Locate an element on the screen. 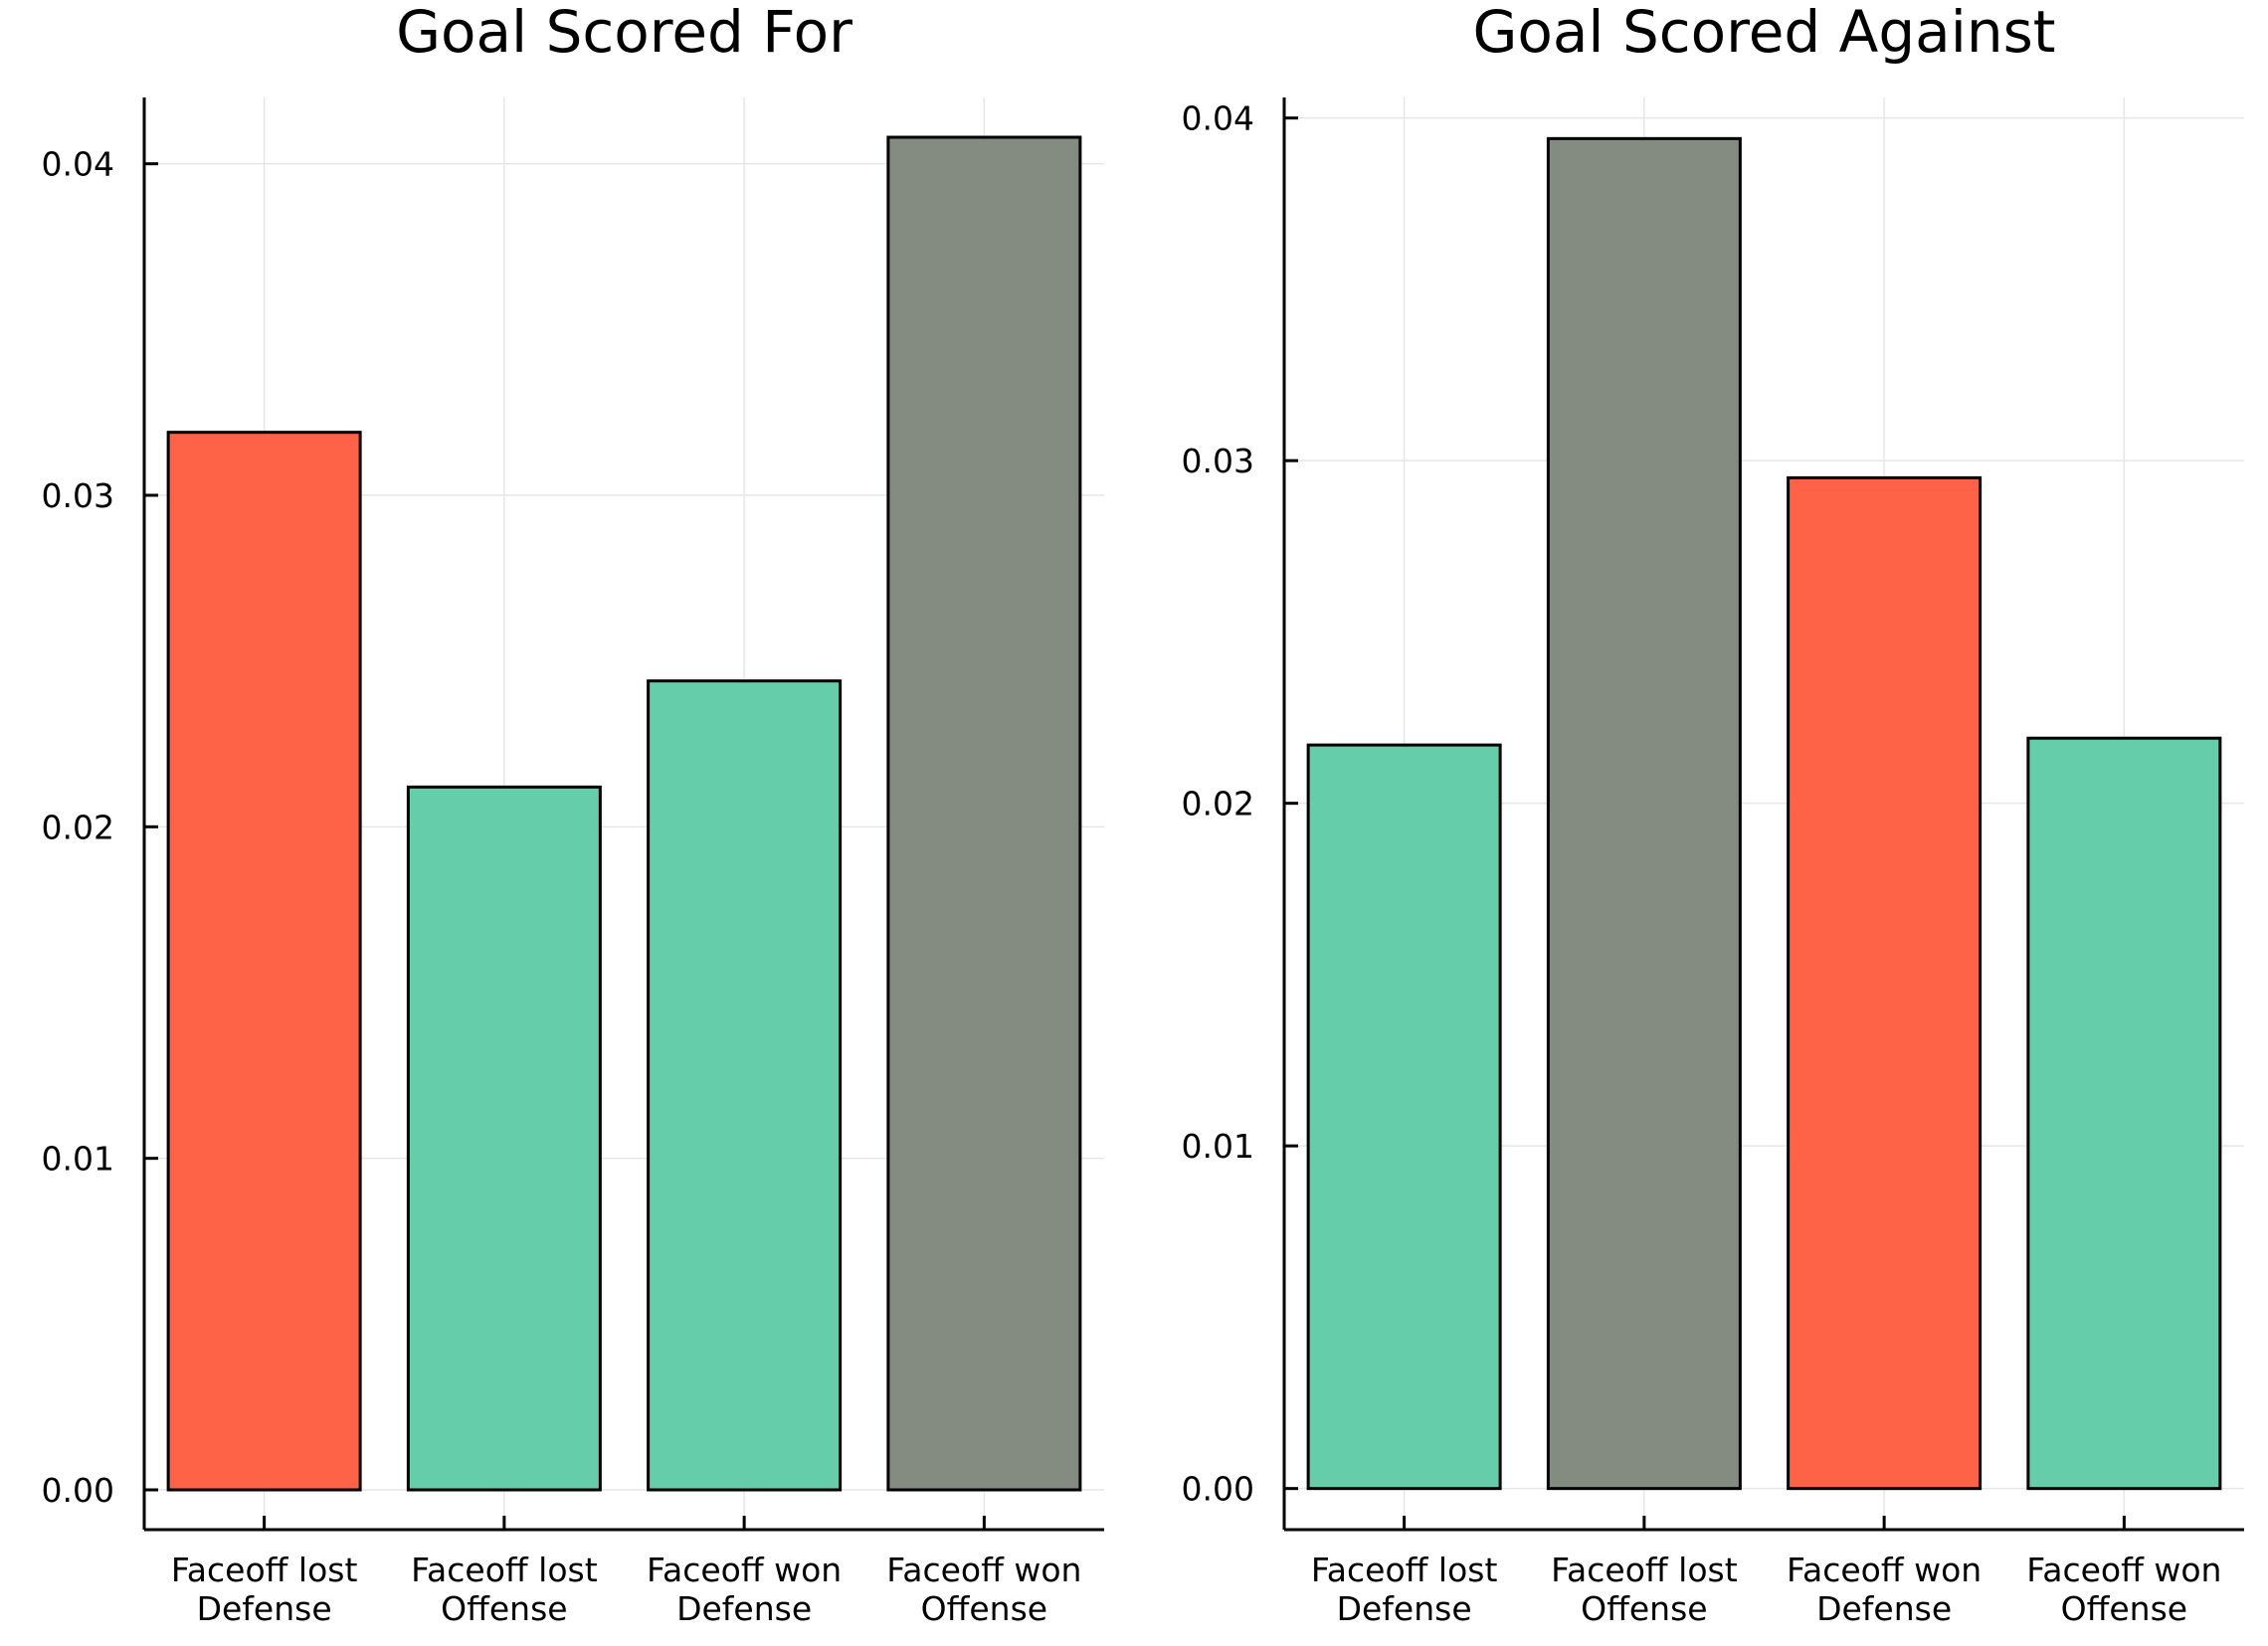 The height and width of the screenshot is (1646, 2268). chart-title: Goal Scored For is located at coordinates (624, 33).